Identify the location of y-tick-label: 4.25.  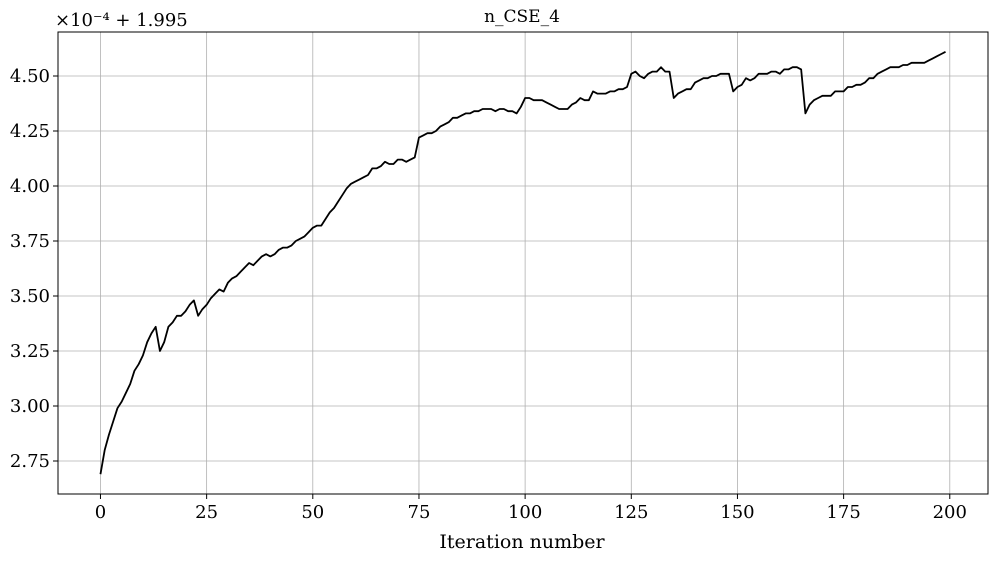
(30, 131).